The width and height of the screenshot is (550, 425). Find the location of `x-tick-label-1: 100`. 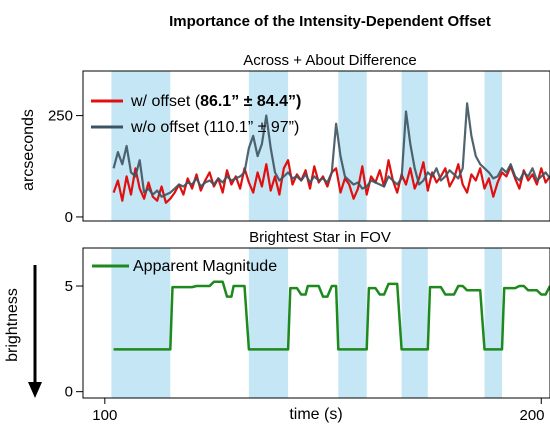

x-tick-label-1: 100 is located at coordinates (104, 415).